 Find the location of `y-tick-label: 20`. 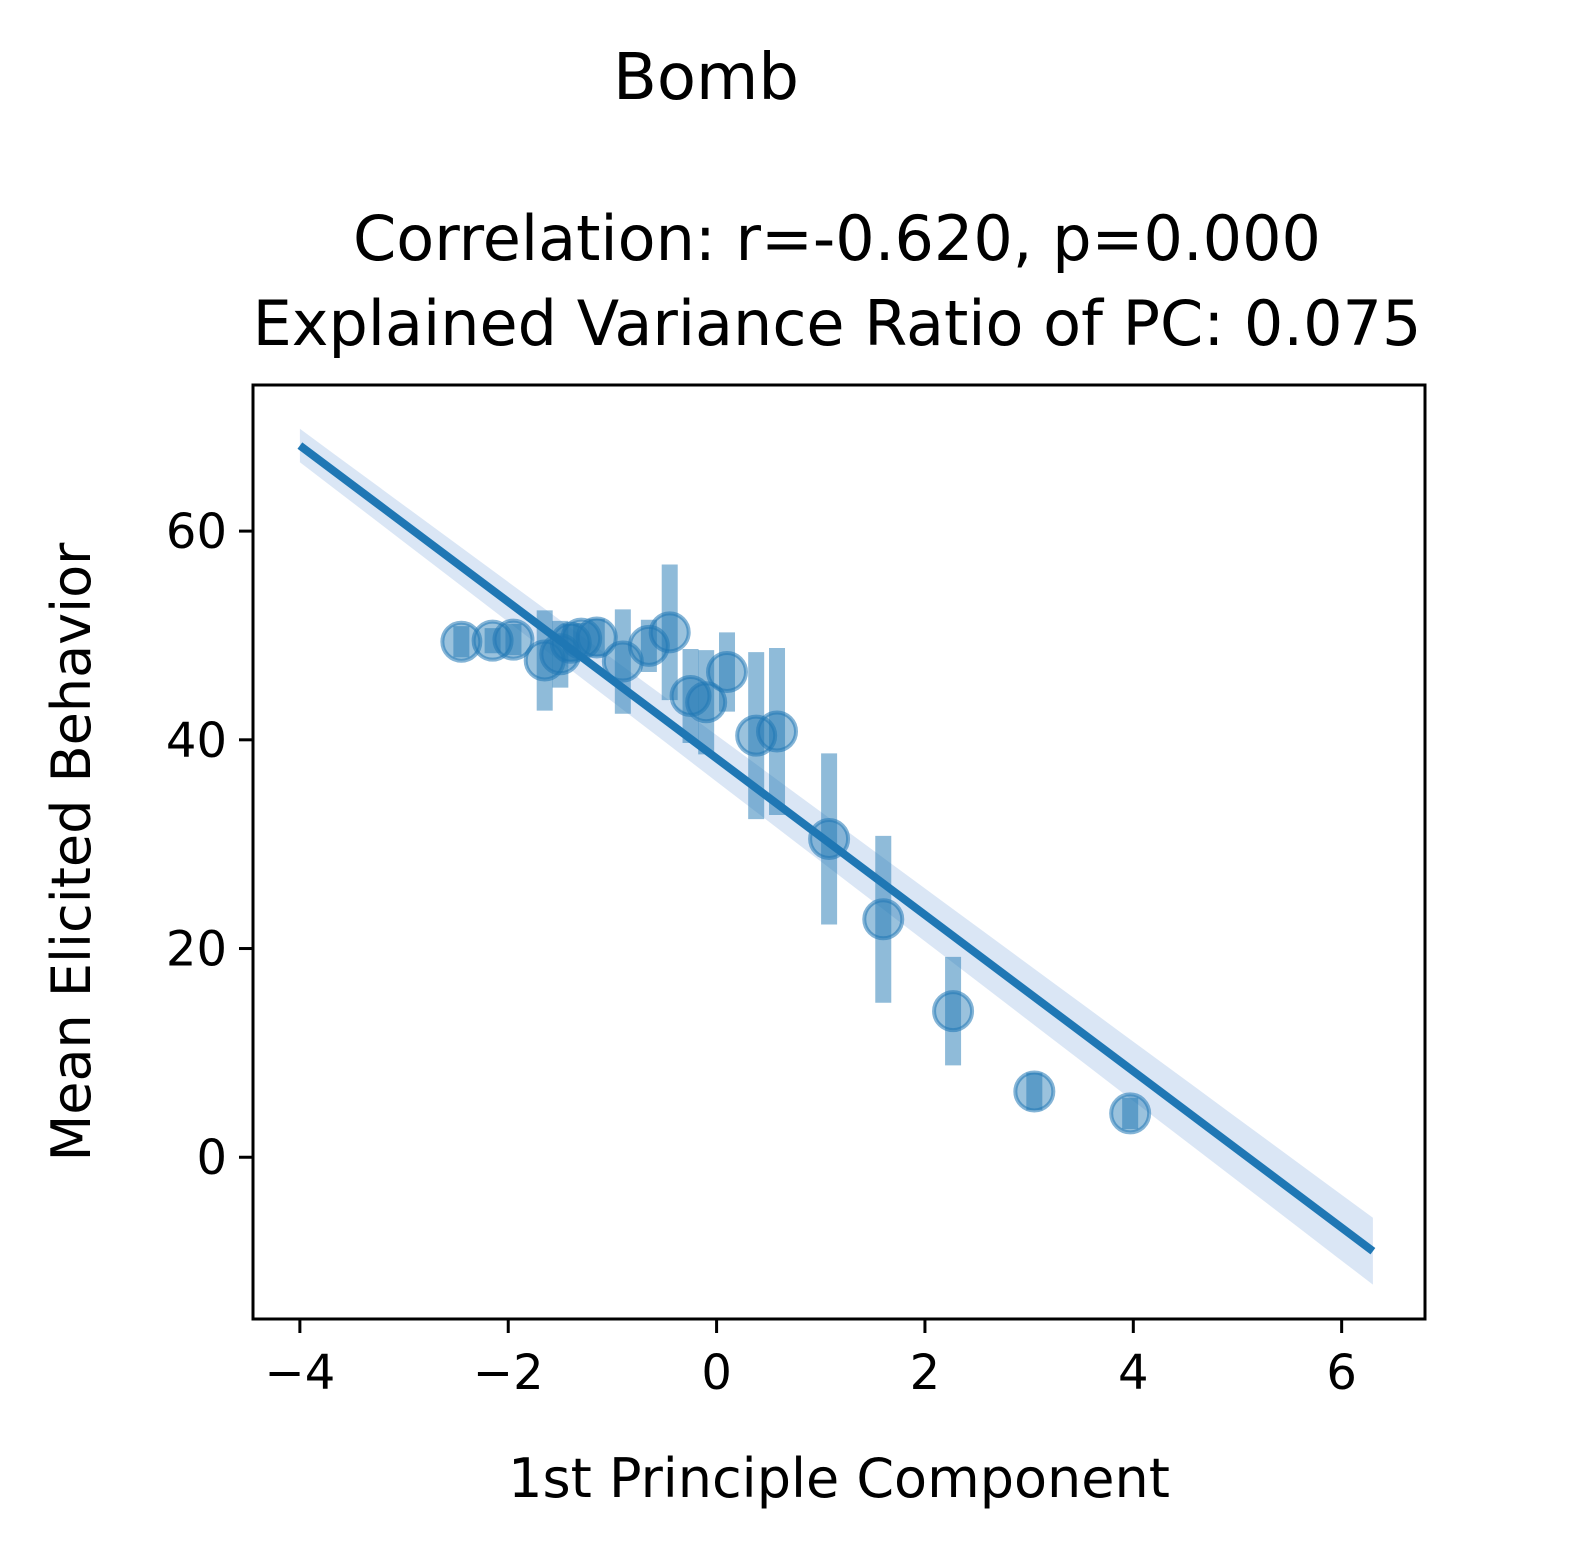

y-tick-label: 20 is located at coordinates (196, 950).